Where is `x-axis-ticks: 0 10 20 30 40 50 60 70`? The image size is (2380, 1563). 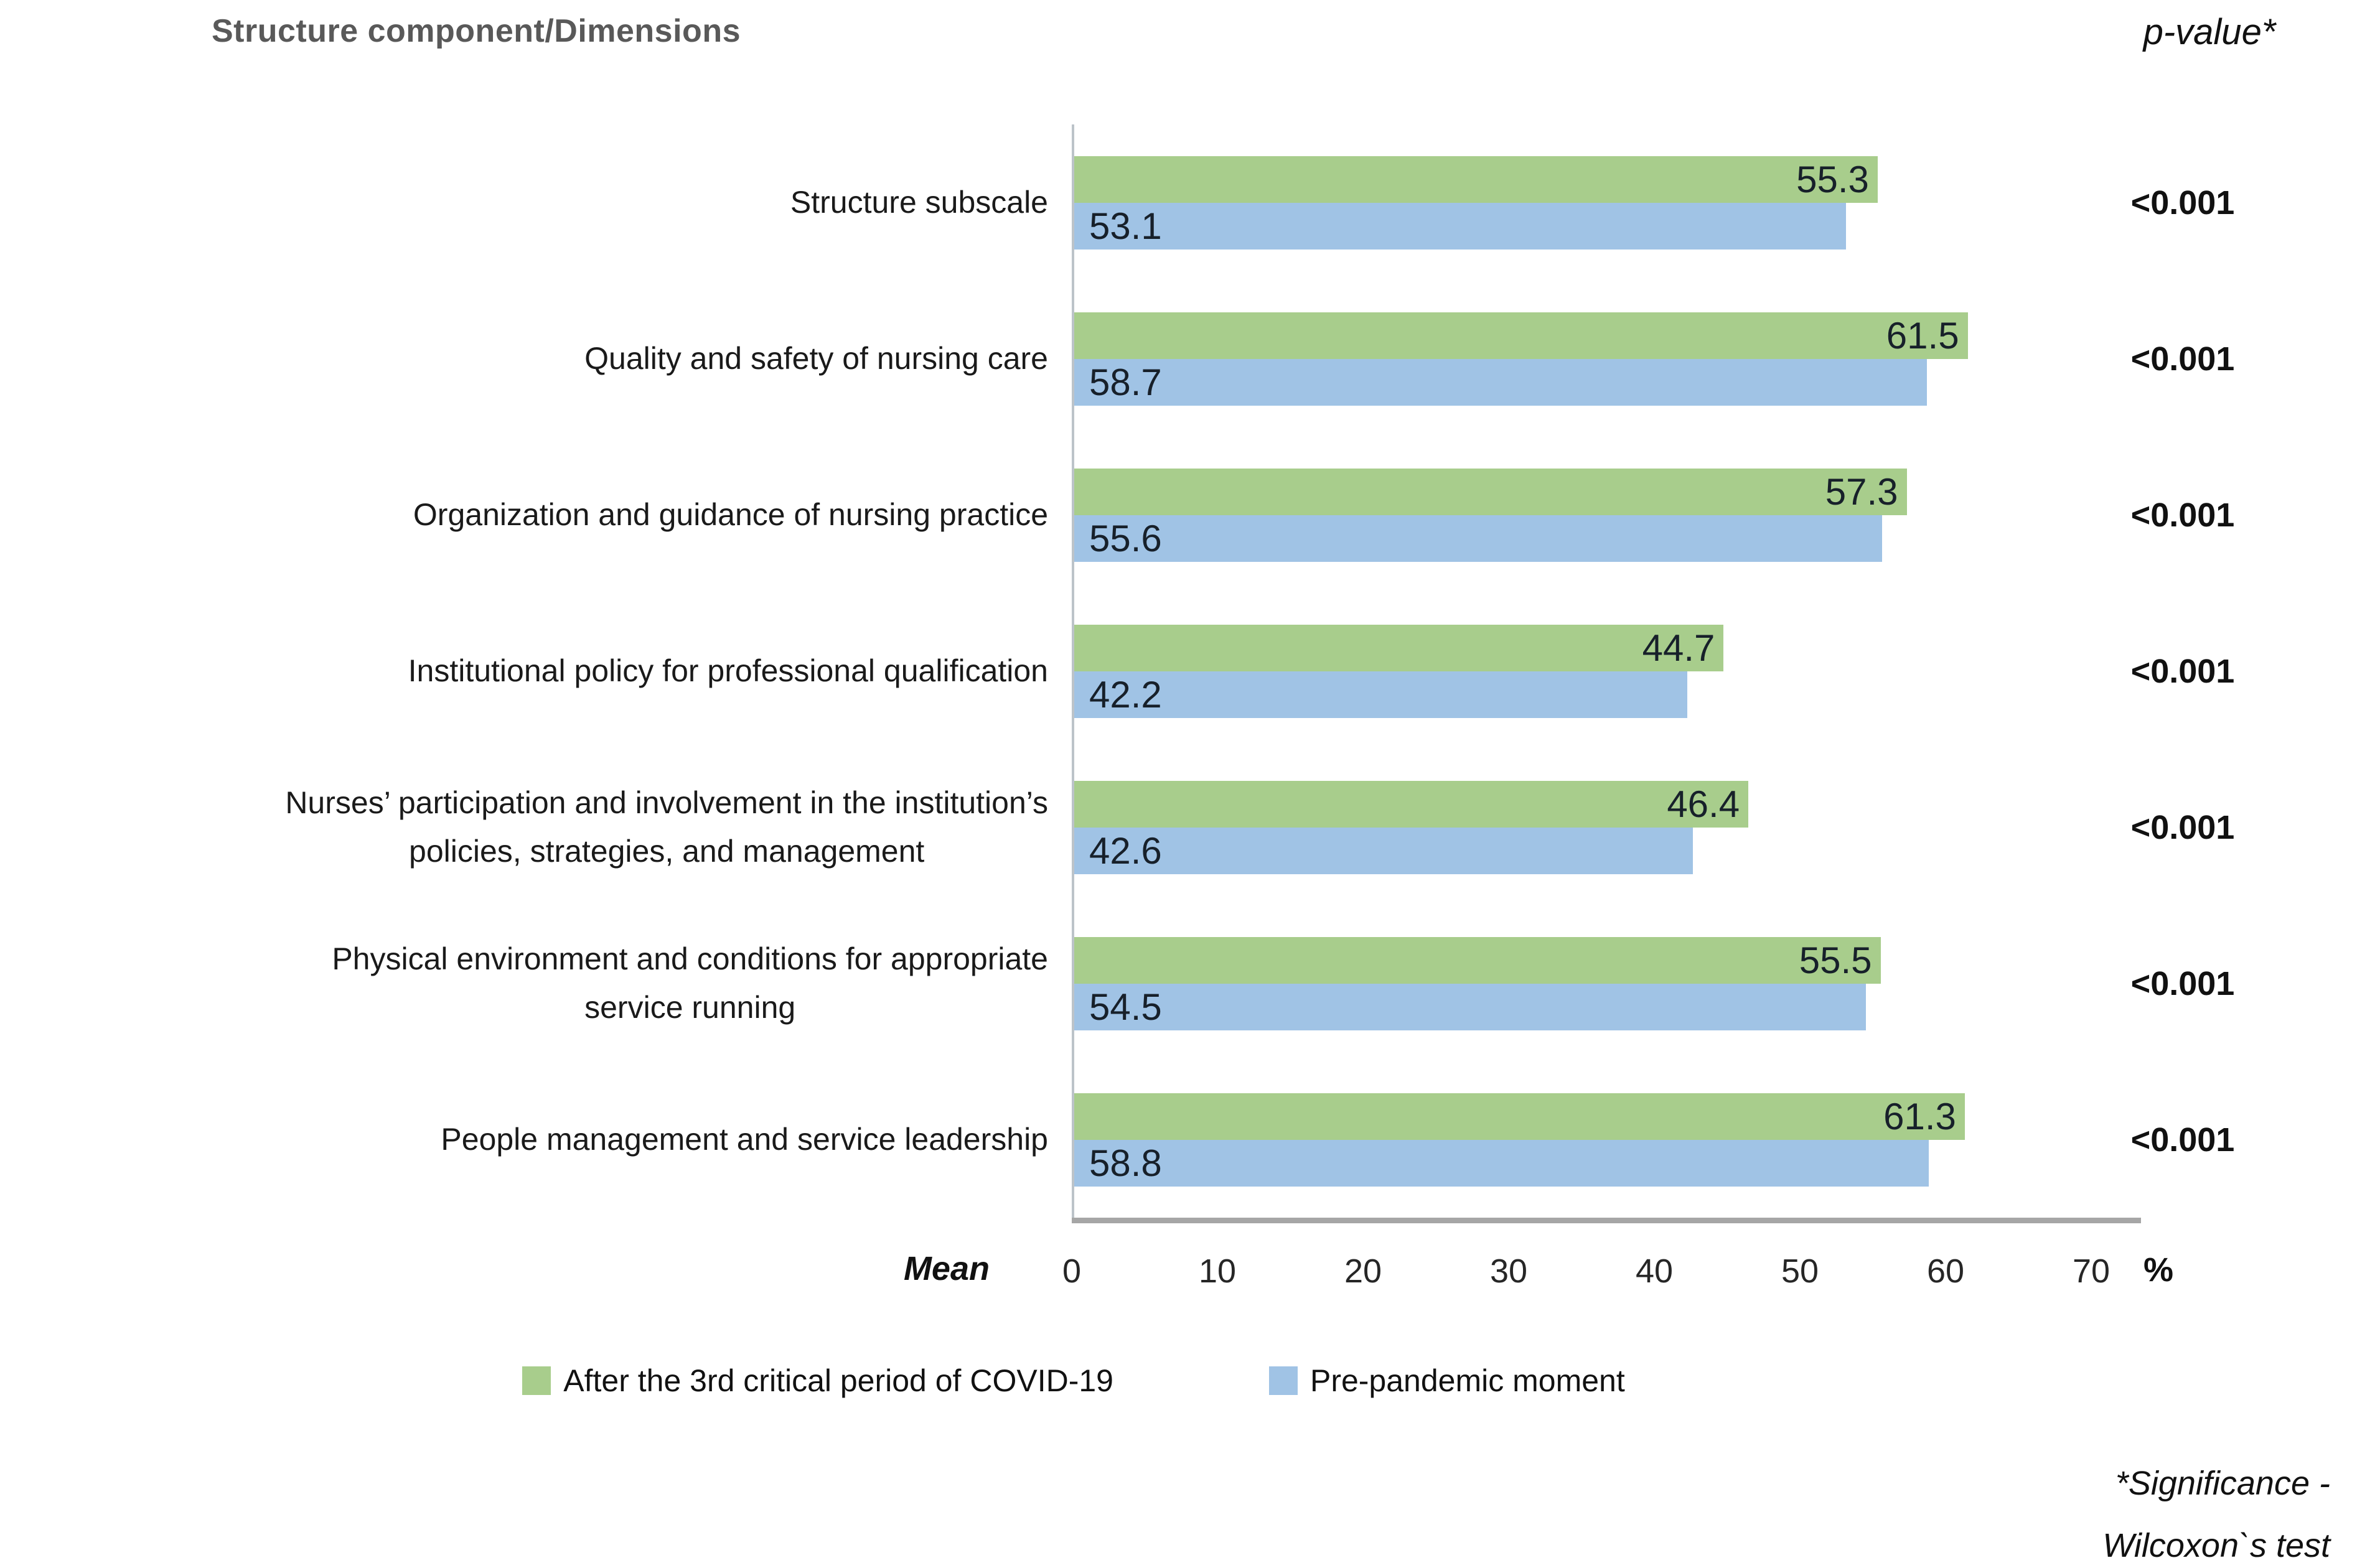
x-axis-ticks: 0 10 20 30 40 50 60 70 is located at coordinates (1586, 1273).